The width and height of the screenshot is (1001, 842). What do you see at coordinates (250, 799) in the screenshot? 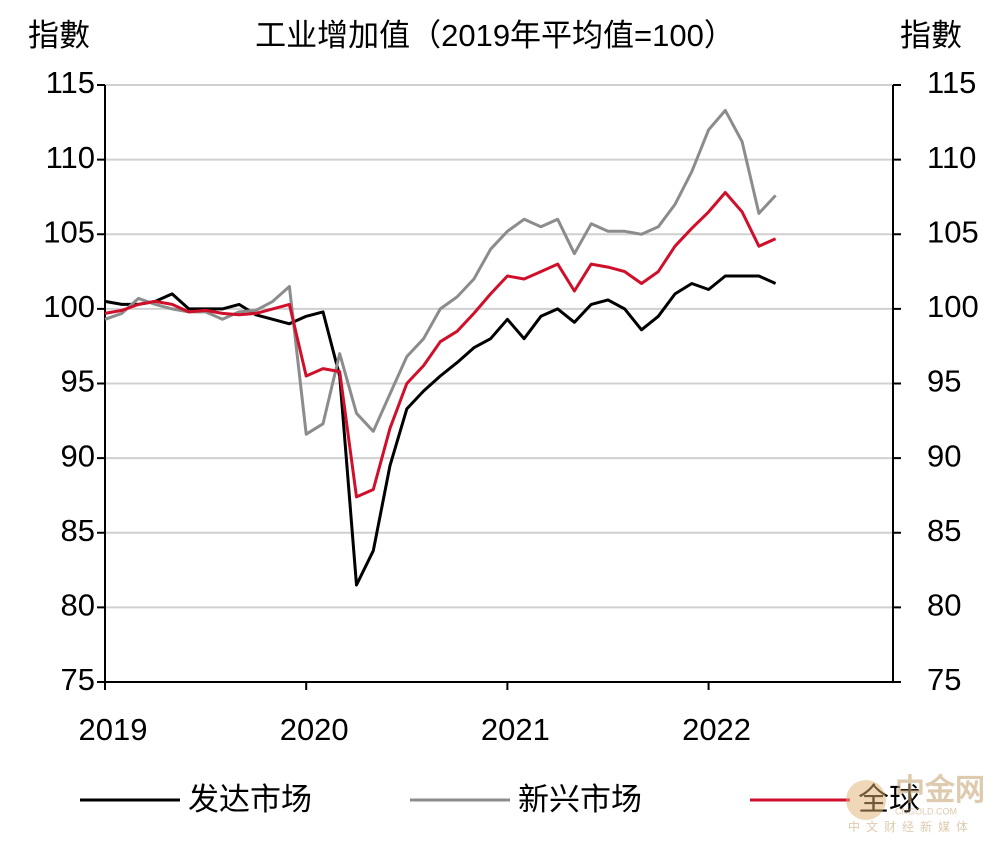
I see `legend-label: 发达市场` at bounding box center [250, 799].